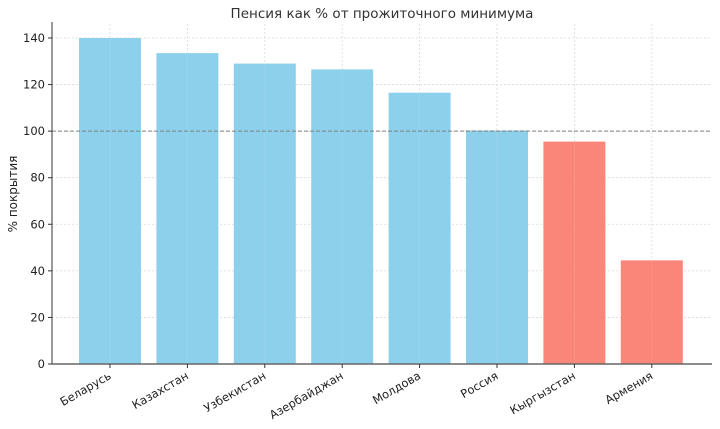  Describe the element at coordinates (37, 317) in the screenshot. I see `y-tick-label: 20` at that location.